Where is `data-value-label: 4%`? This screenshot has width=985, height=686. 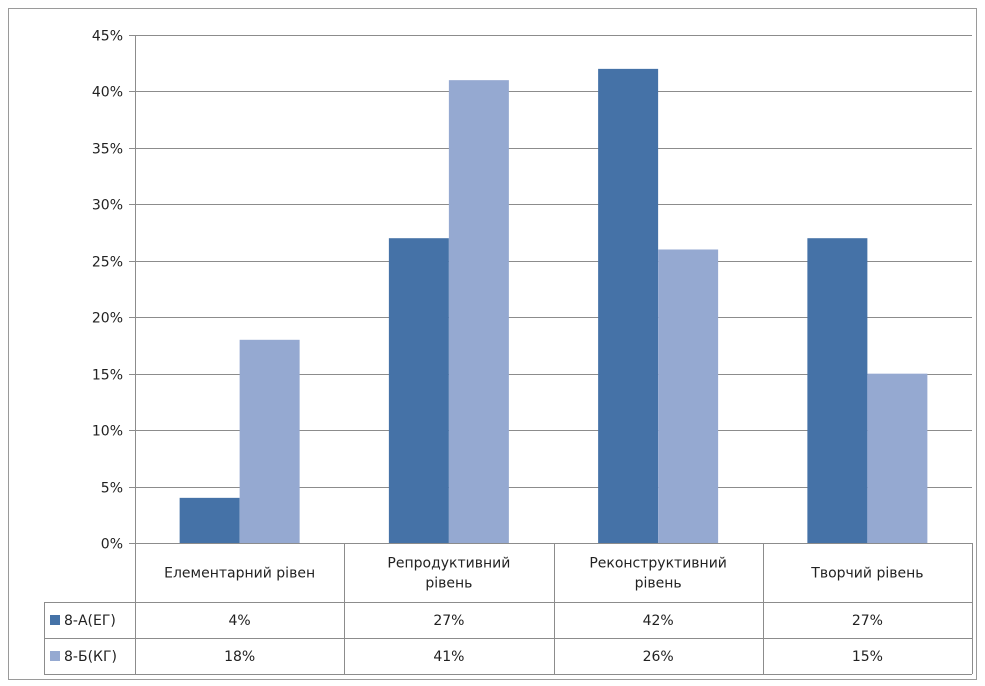
data-value-label: 4% is located at coordinates (240, 621).